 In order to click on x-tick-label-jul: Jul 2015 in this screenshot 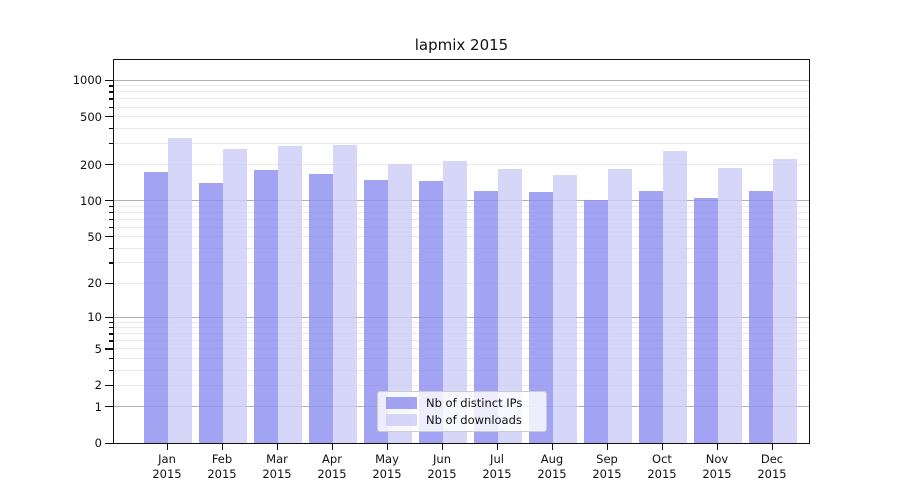, I will do `click(497, 466)`.